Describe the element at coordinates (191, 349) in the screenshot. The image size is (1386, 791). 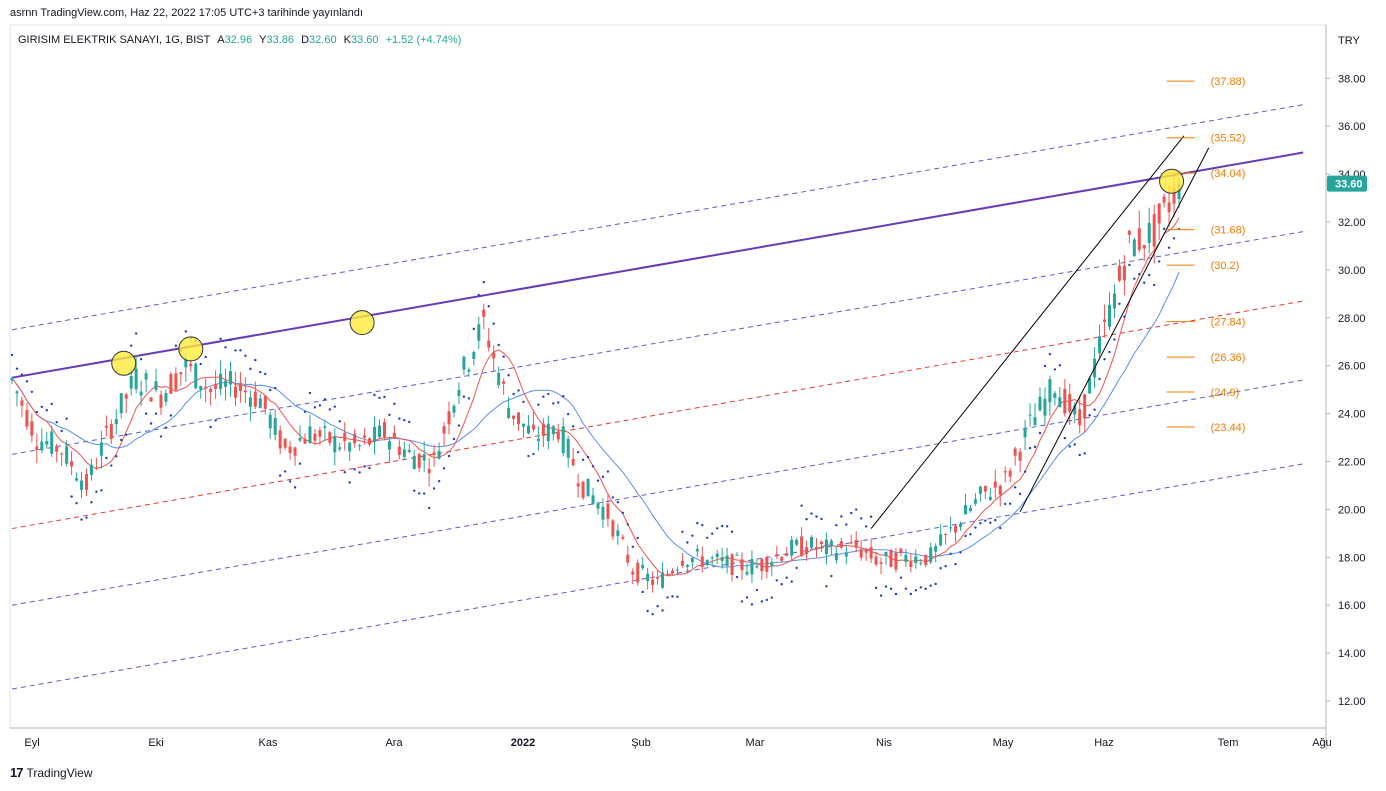
I see `highlight-marker` at that location.